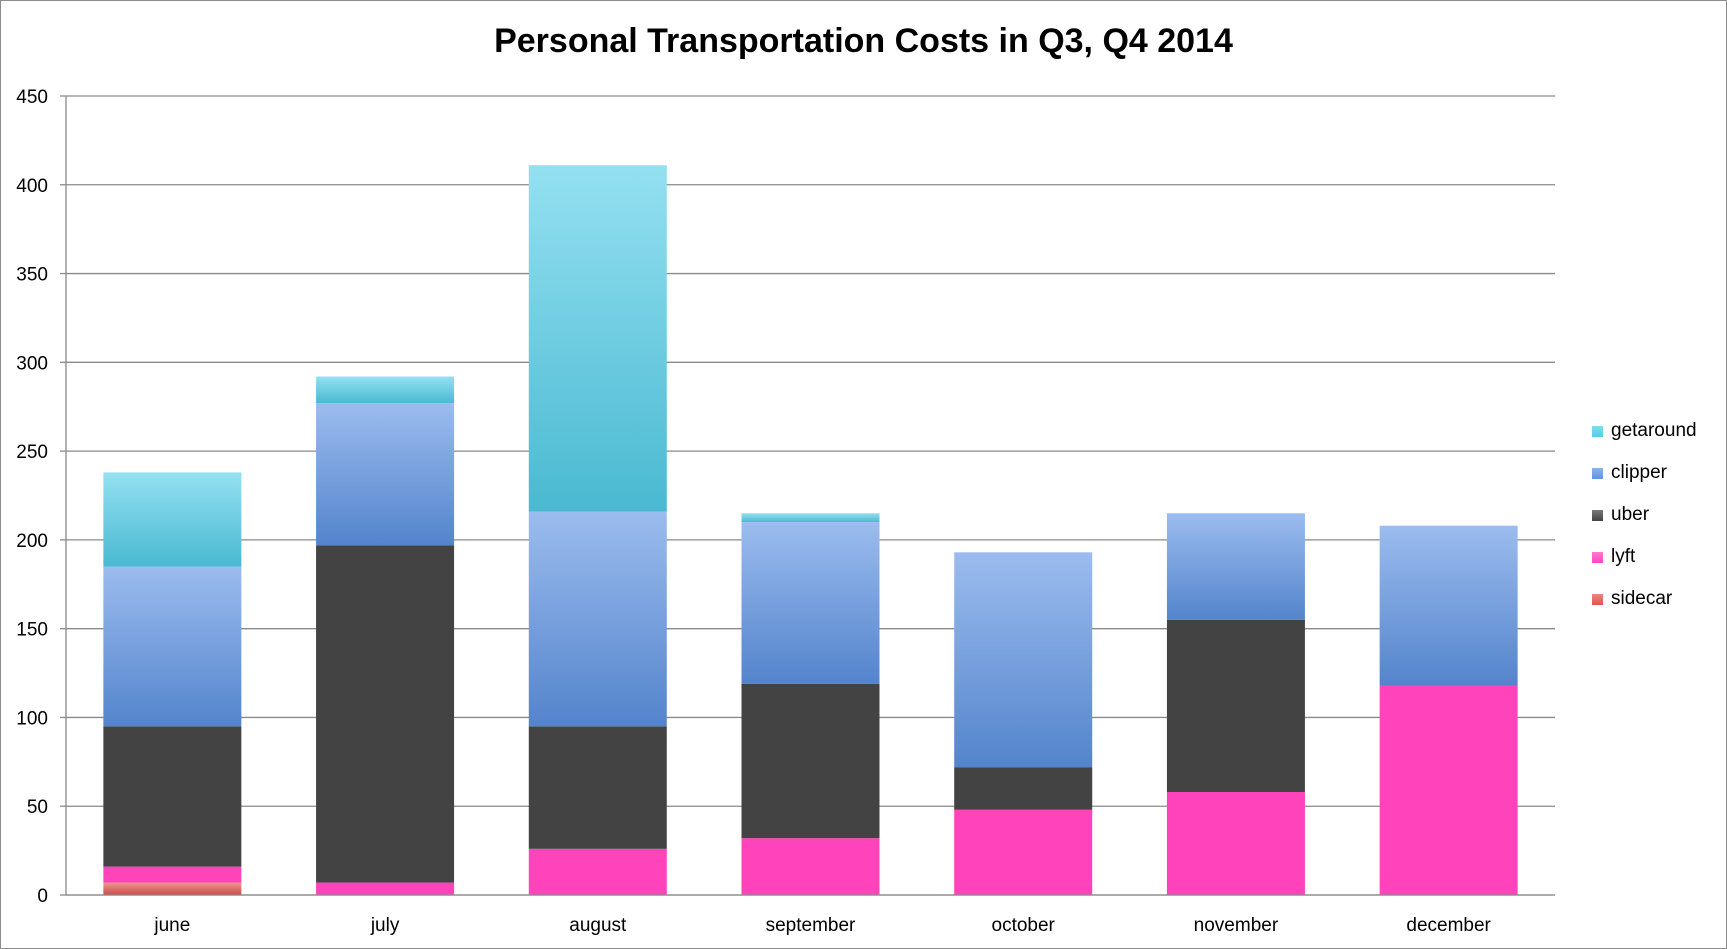 Image resolution: width=1727 pixels, height=949 pixels. I want to click on bar-clipper-june, so click(172, 646).